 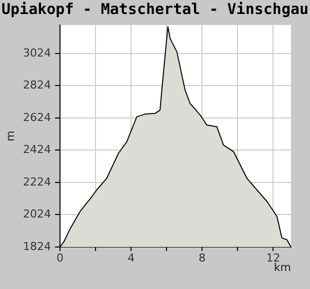 I want to click on chart-title: Upiakopf - Matschertal - Vinschgau, so click(x=155, y=9).